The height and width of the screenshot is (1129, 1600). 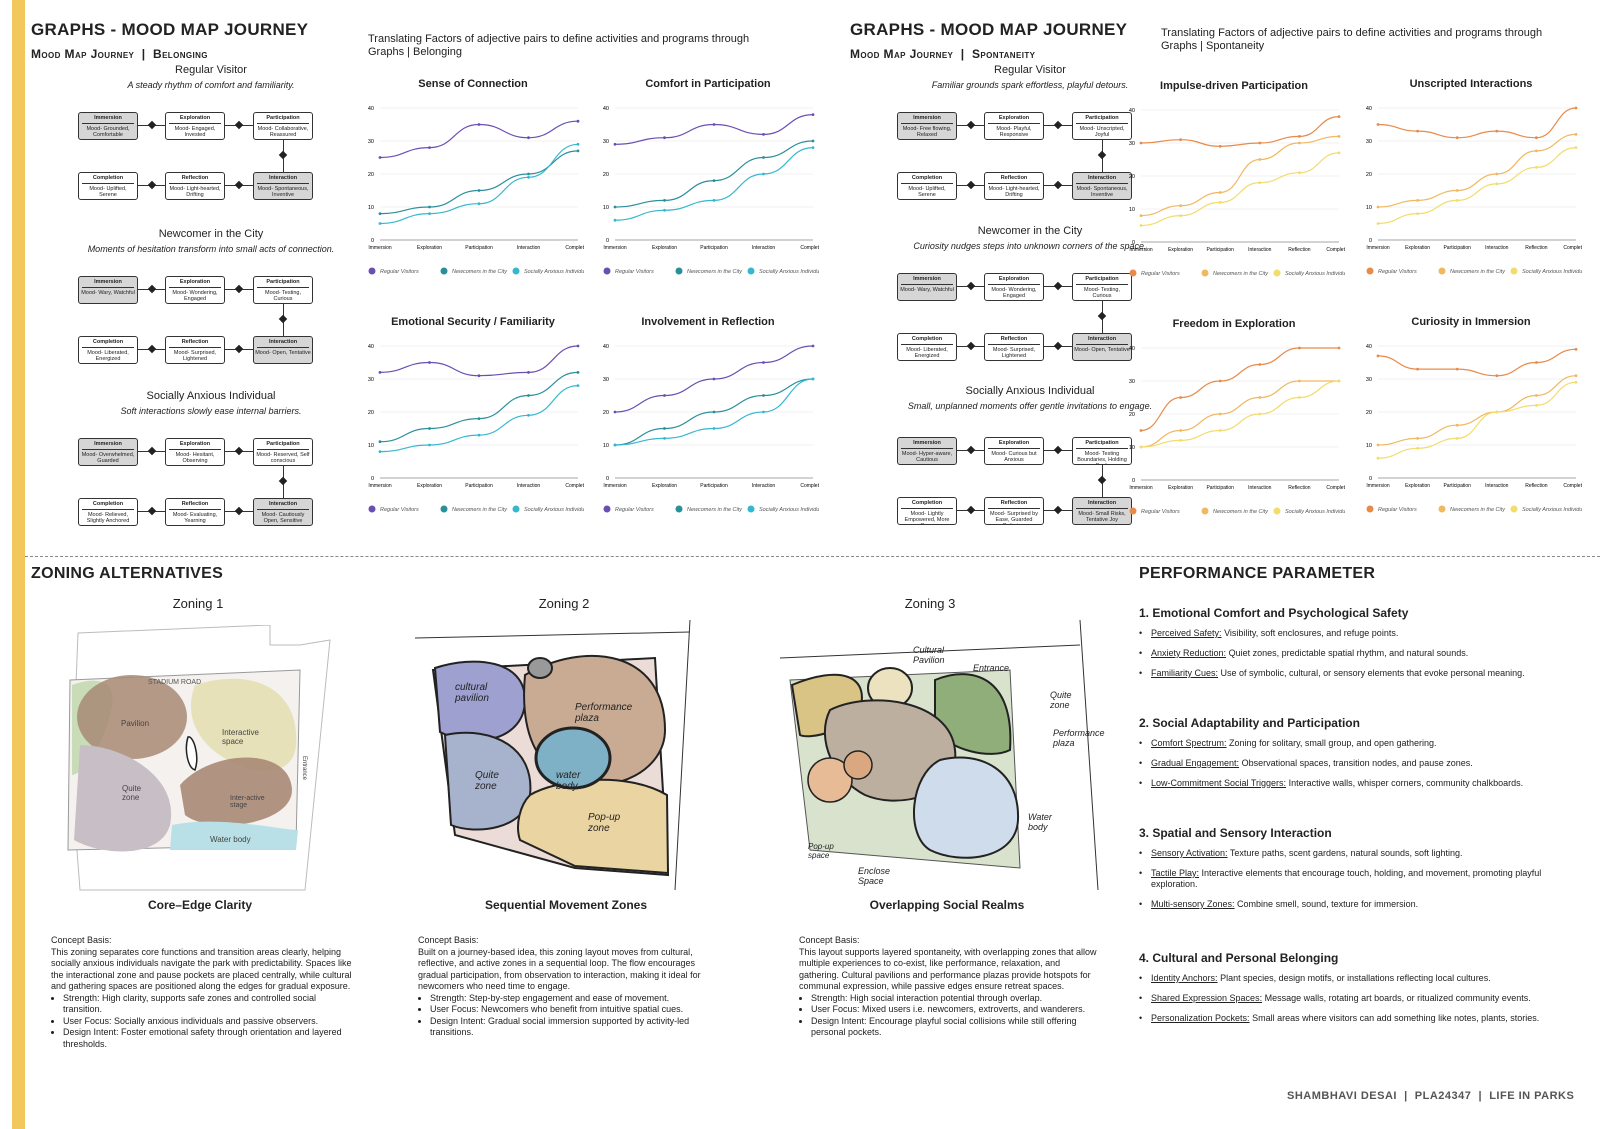 What do you see at coordinates (1102, 517) in the screenshot?
I see `flow-stage-mood: Mood- Small Risks, Tentative Joy` at bounding box center [1102, 517].